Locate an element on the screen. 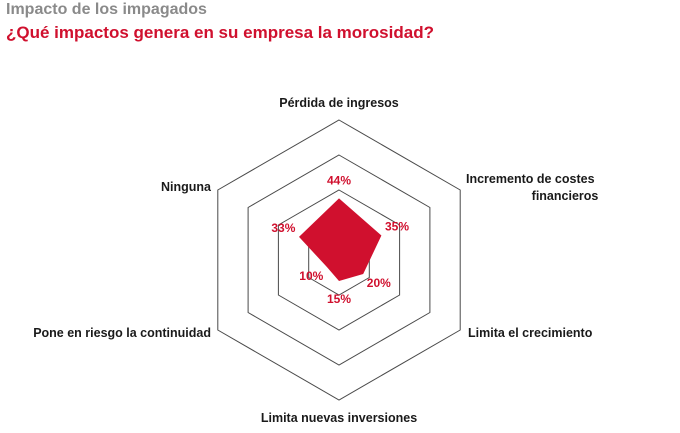 The width and height of the screenshot is (680, 433). radar-area is located at coordinates (340, 239).